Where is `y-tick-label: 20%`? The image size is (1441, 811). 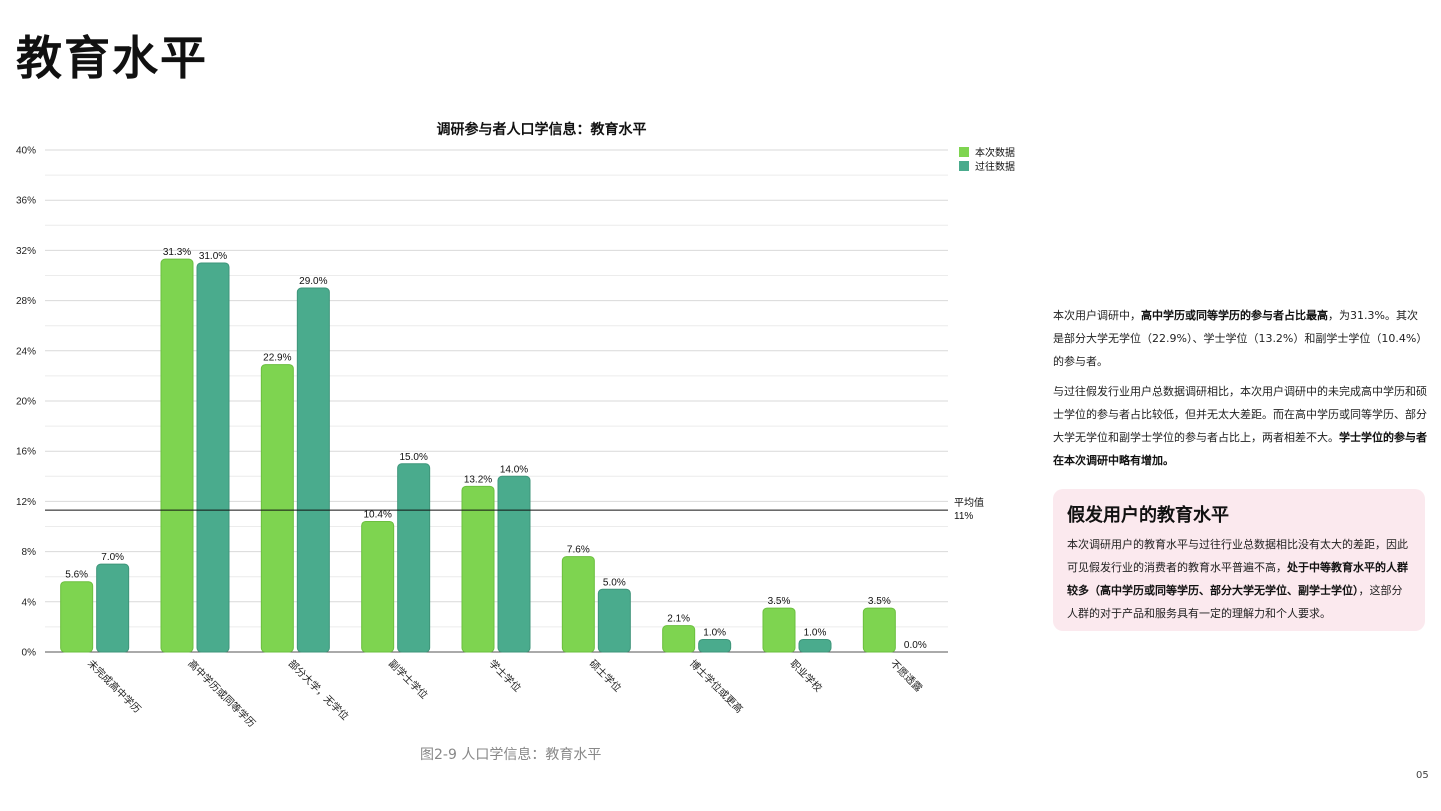
y-tick-label: 20% is located at coordinates (26, 402).